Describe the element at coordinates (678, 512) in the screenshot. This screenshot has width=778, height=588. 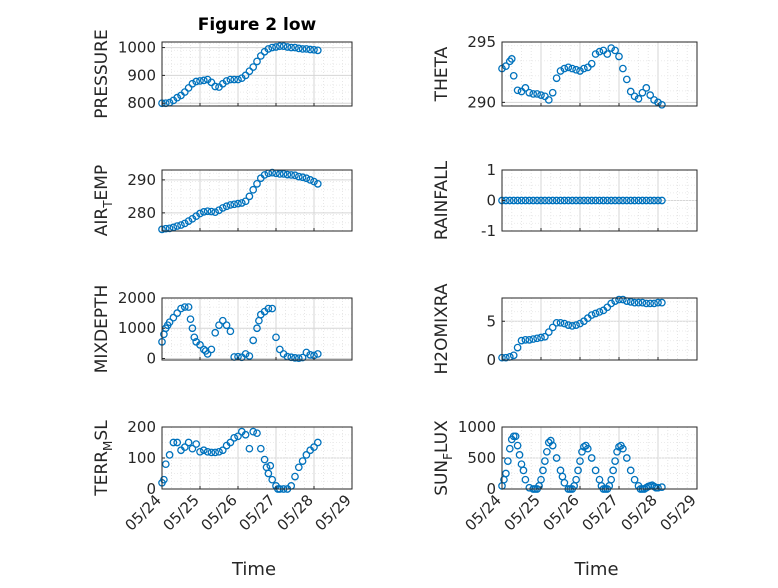
I see `x-tick-label: 05/29` at that location.